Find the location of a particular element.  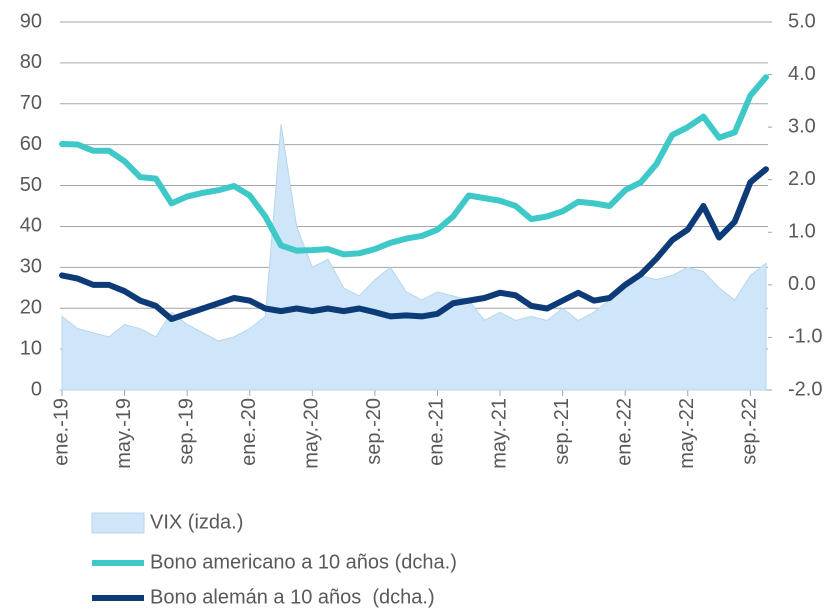

y2-tick-label: 4.0 is located at coordinates (802, 74).